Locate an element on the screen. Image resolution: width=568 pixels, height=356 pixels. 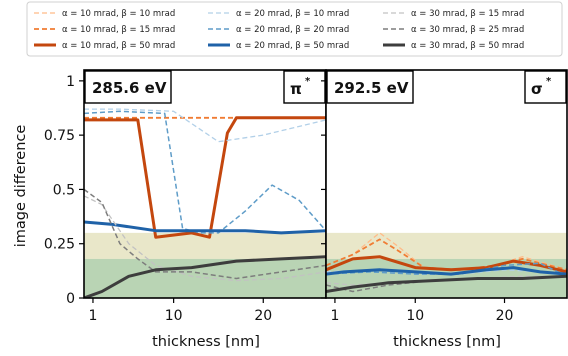
y-tick-label: 0.25 is located at coordinates (59, 245).